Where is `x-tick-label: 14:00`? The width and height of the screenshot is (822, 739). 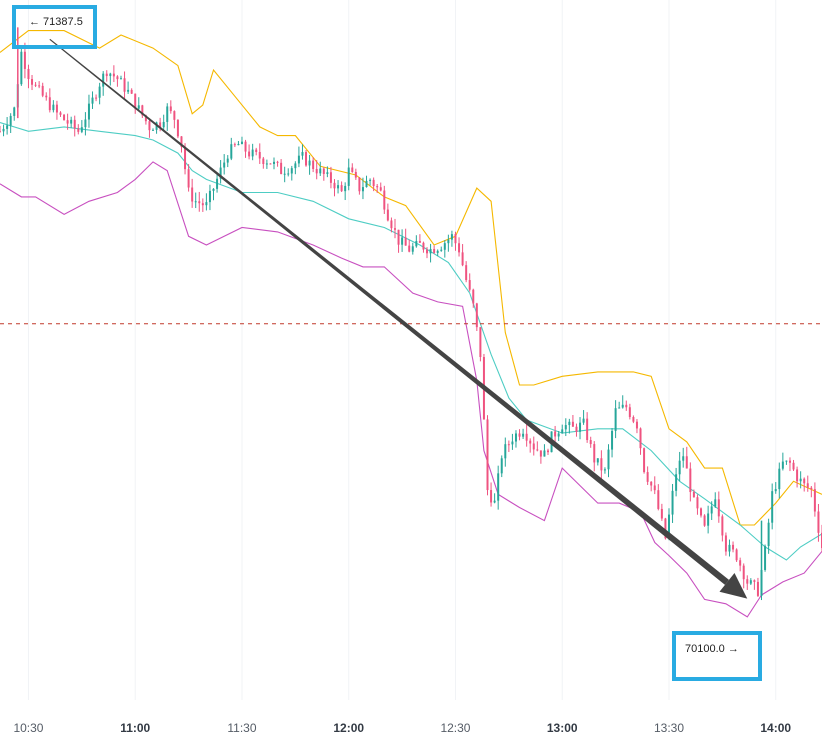 x-tick-label: 14:00 is located at coordinates (775, 728).